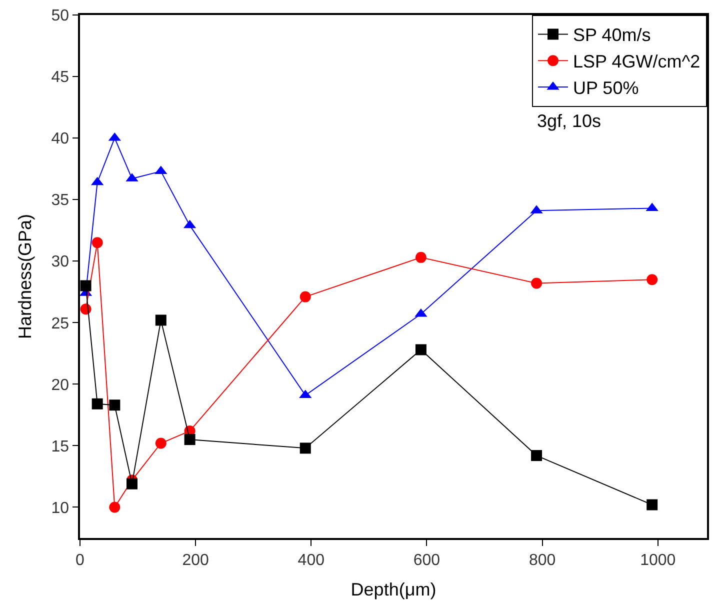 This screenshot has height=603, width=714. What do you see at coordinates (60, 139) in the screenshot?
I see `y-tick-label: 40` at bounding box center [60, 139].